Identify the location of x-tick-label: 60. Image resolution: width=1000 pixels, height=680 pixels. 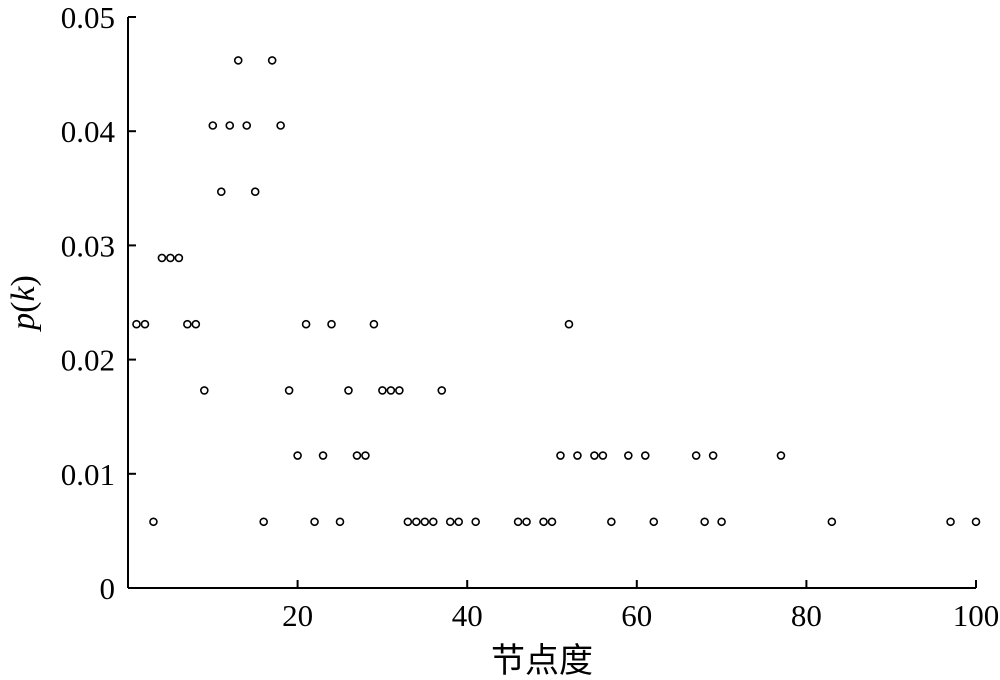
(636, 615).